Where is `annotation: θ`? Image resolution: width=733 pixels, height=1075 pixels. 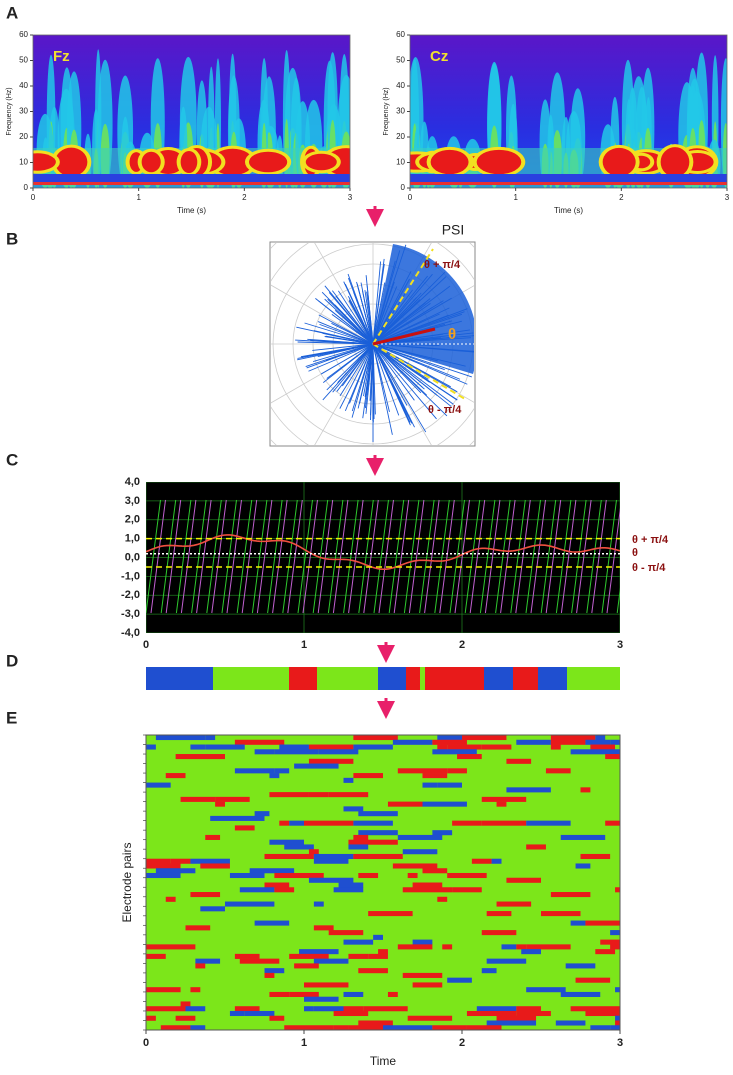
annotation: θ is located at coordinates (452, 334).